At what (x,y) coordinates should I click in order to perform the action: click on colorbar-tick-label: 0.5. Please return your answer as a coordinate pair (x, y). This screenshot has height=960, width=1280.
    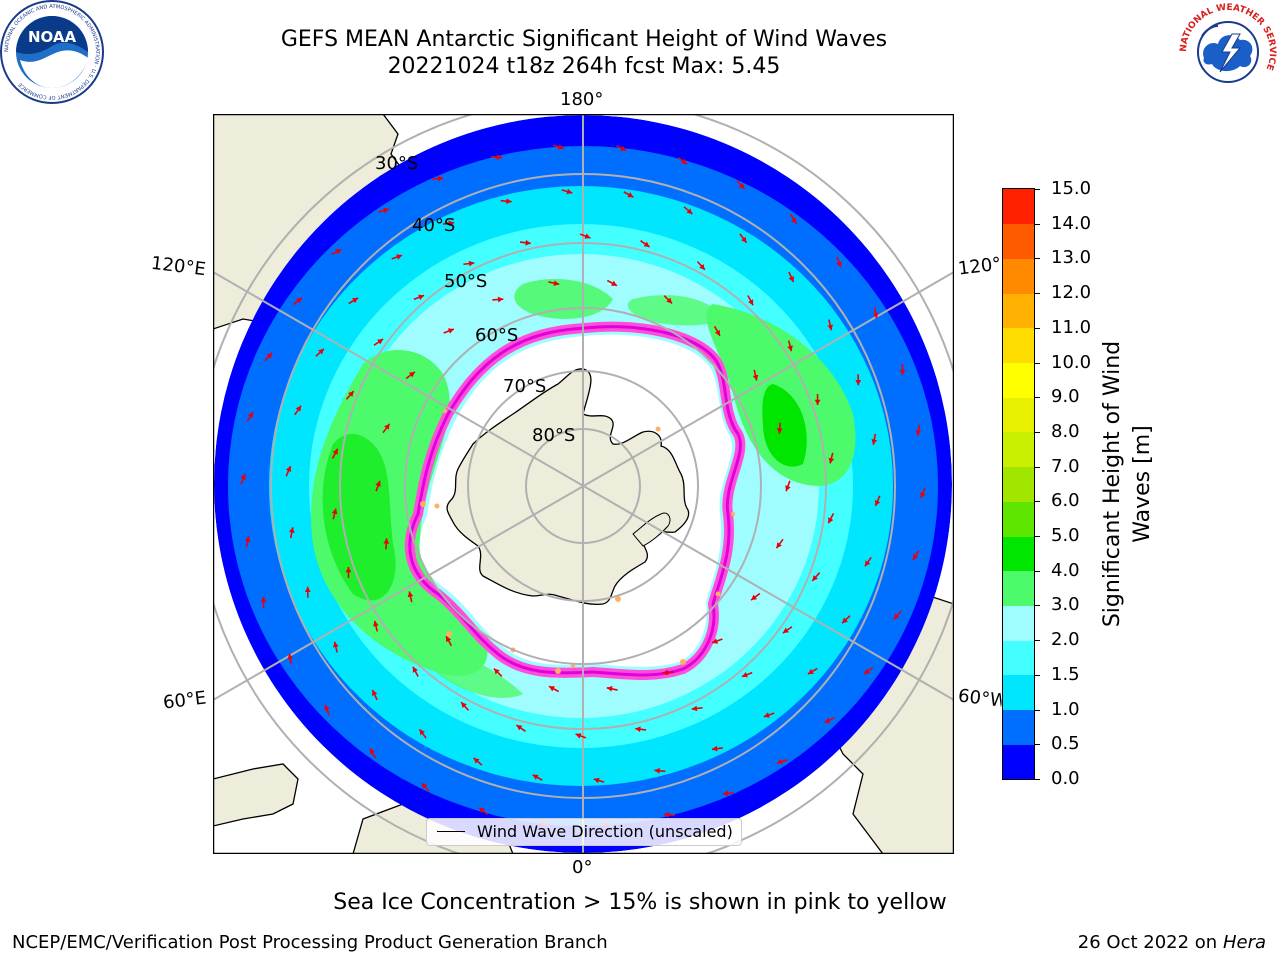
    Looking at the image, I should click on (1065, 744).